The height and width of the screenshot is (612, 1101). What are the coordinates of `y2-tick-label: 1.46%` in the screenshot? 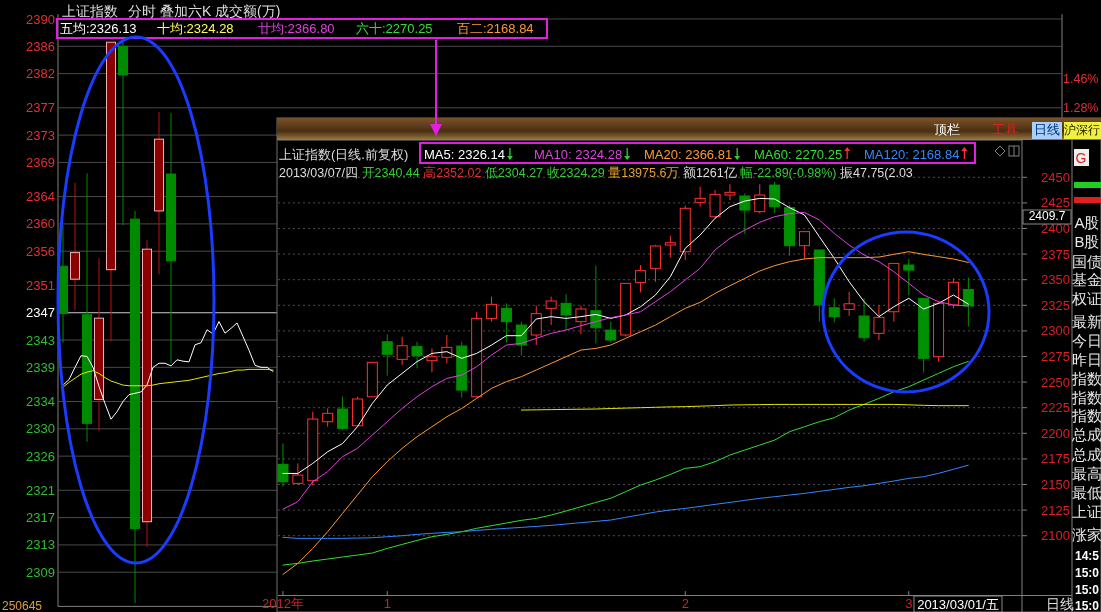 It's located at (1081, 78).